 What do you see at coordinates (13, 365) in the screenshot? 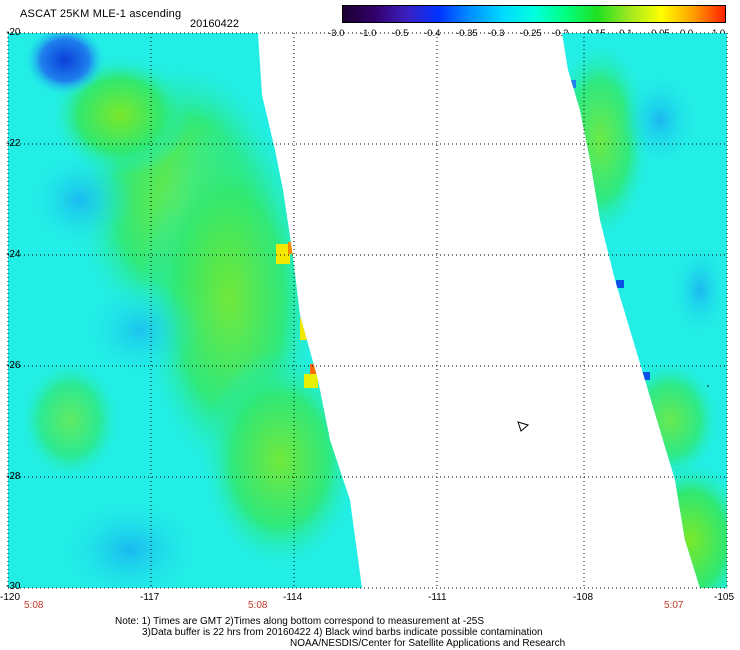
I see `lat-label: -26` at bounding box center [13, 365].